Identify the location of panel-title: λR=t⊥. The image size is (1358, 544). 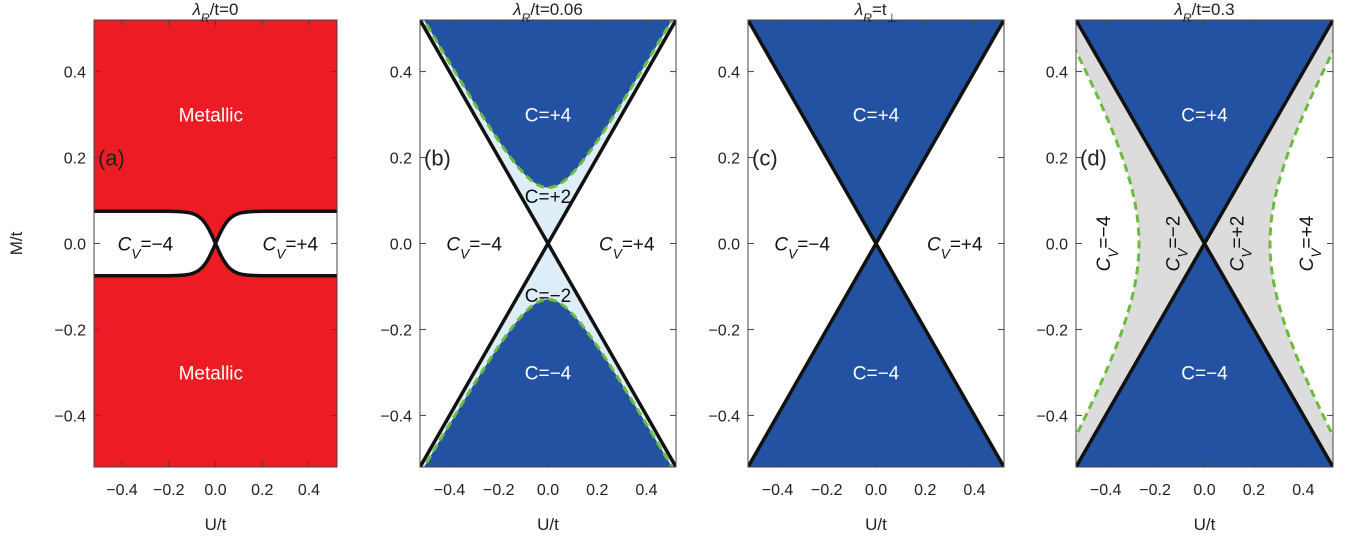
(876, 12).